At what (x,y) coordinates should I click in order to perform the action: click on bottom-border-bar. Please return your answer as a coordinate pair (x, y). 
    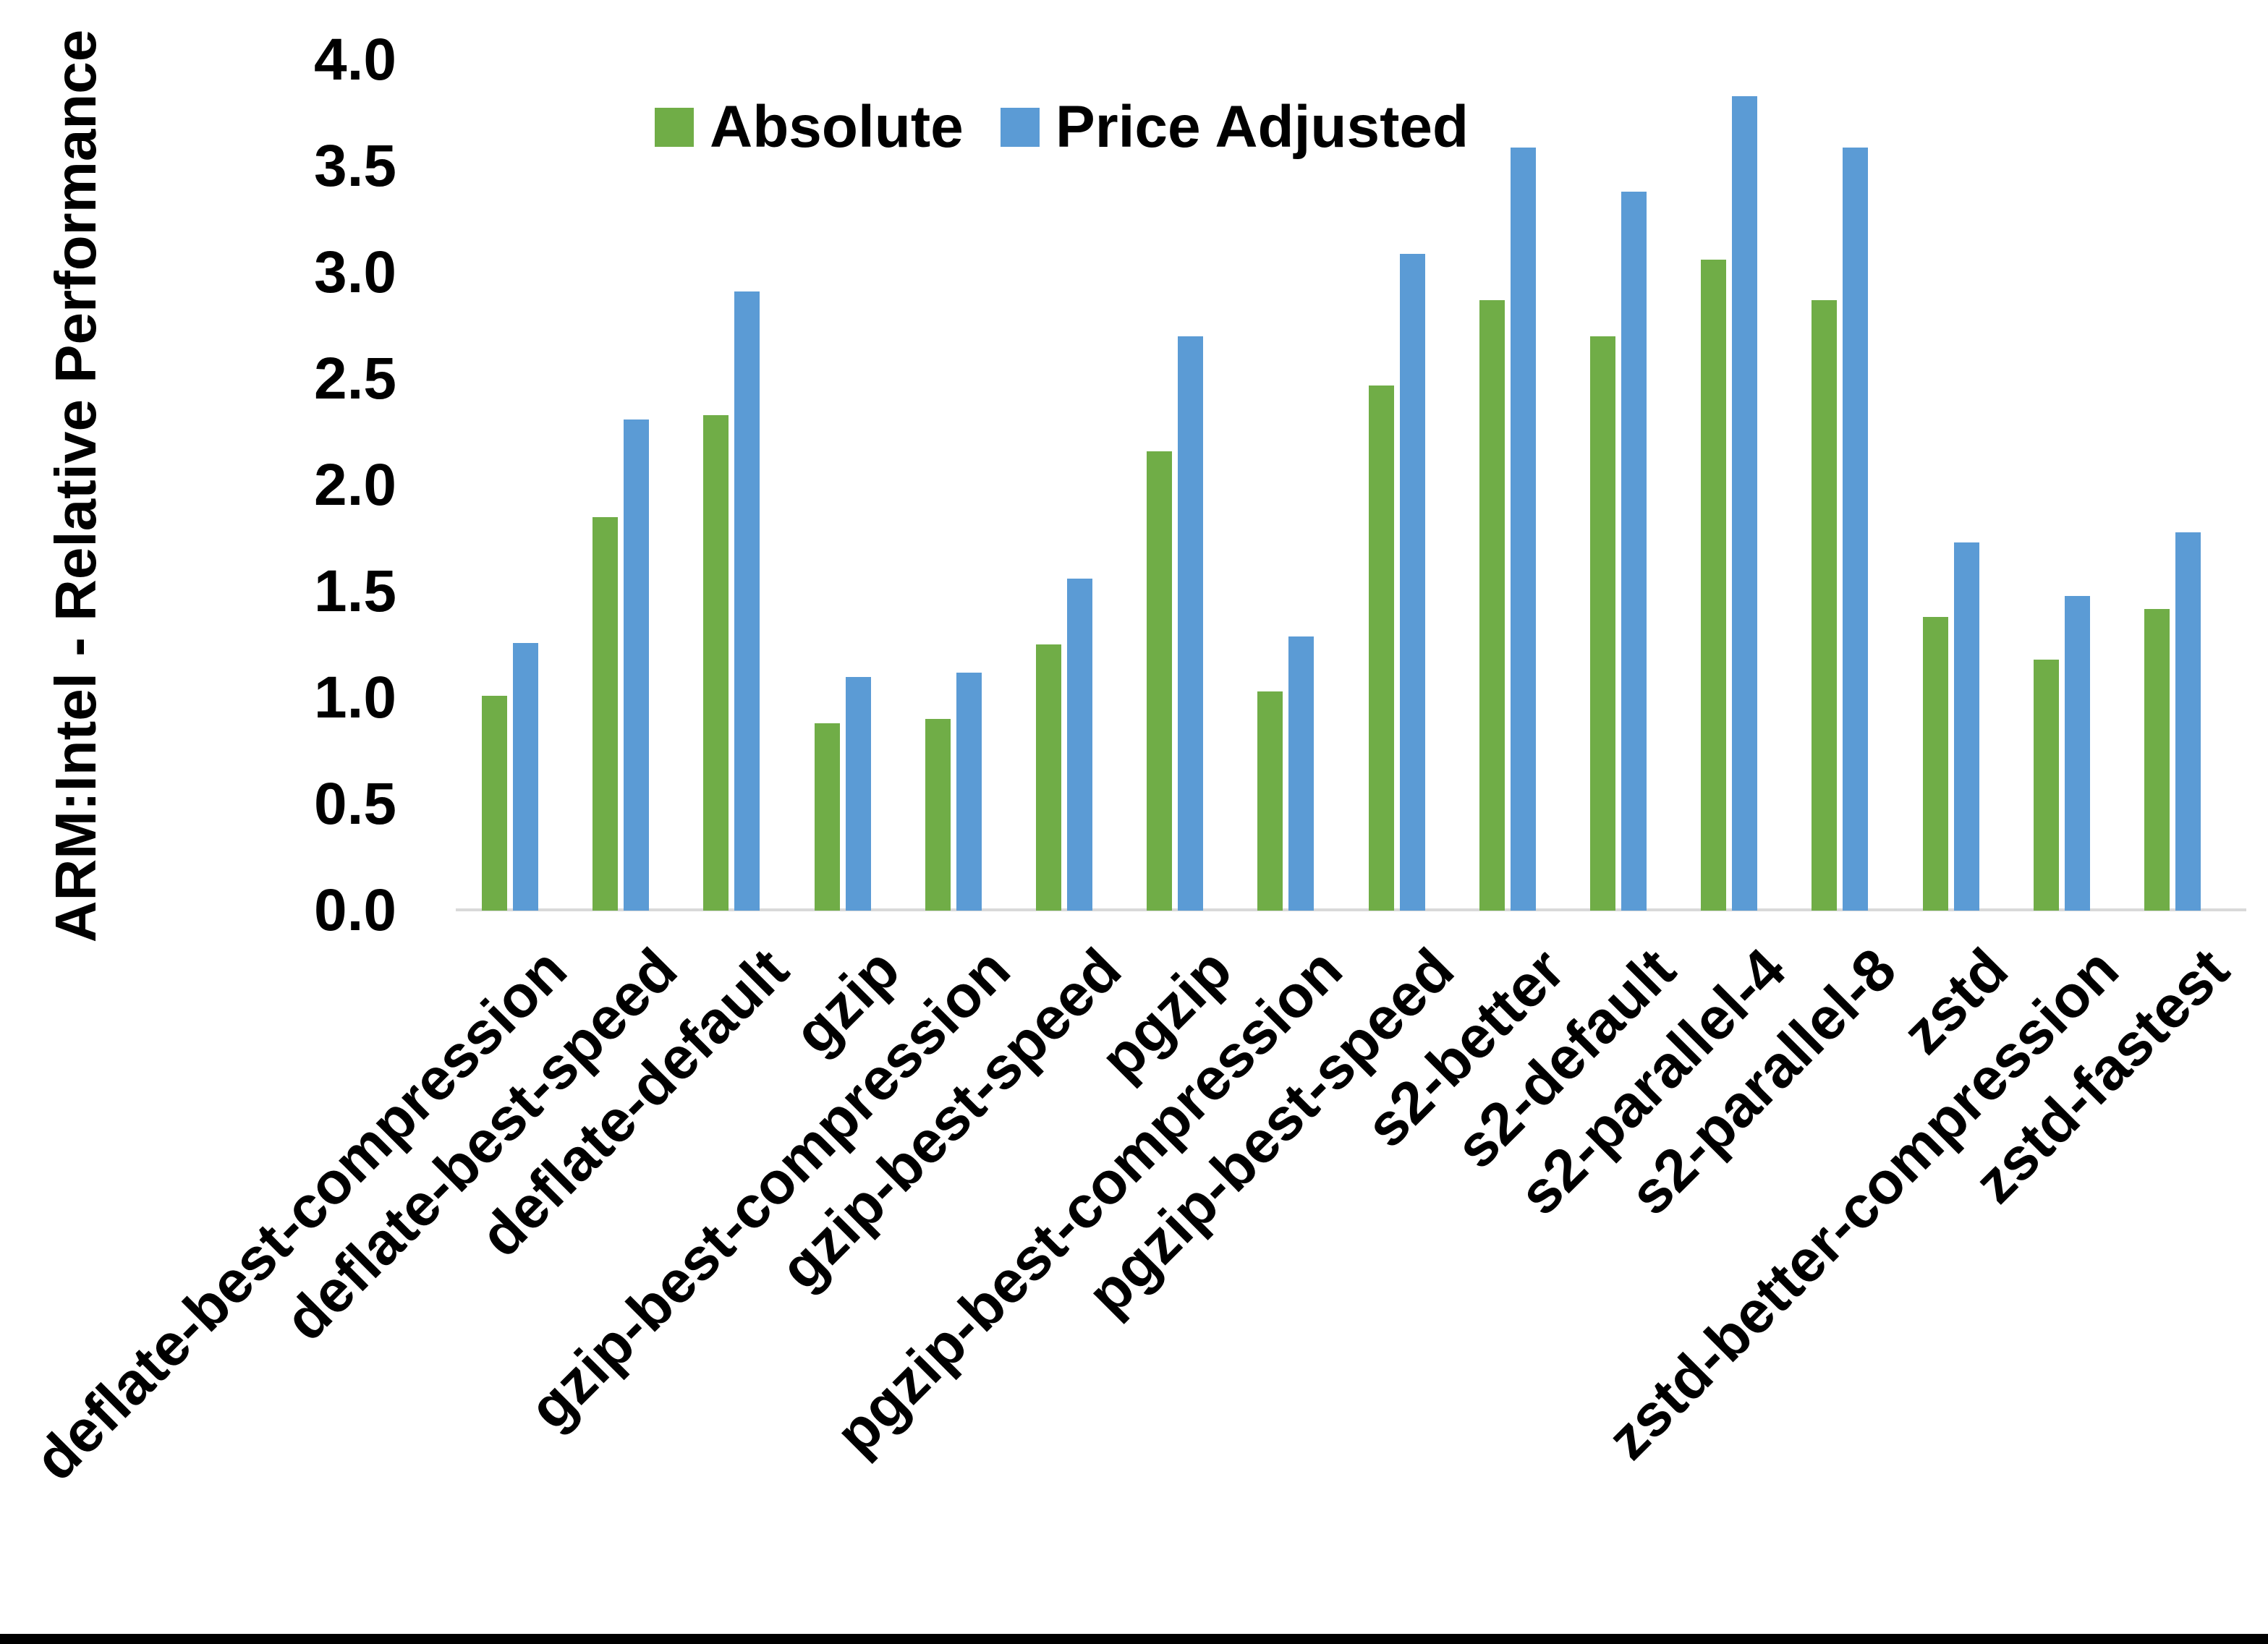
    Looking at the image, I should click on (1134, 1639).